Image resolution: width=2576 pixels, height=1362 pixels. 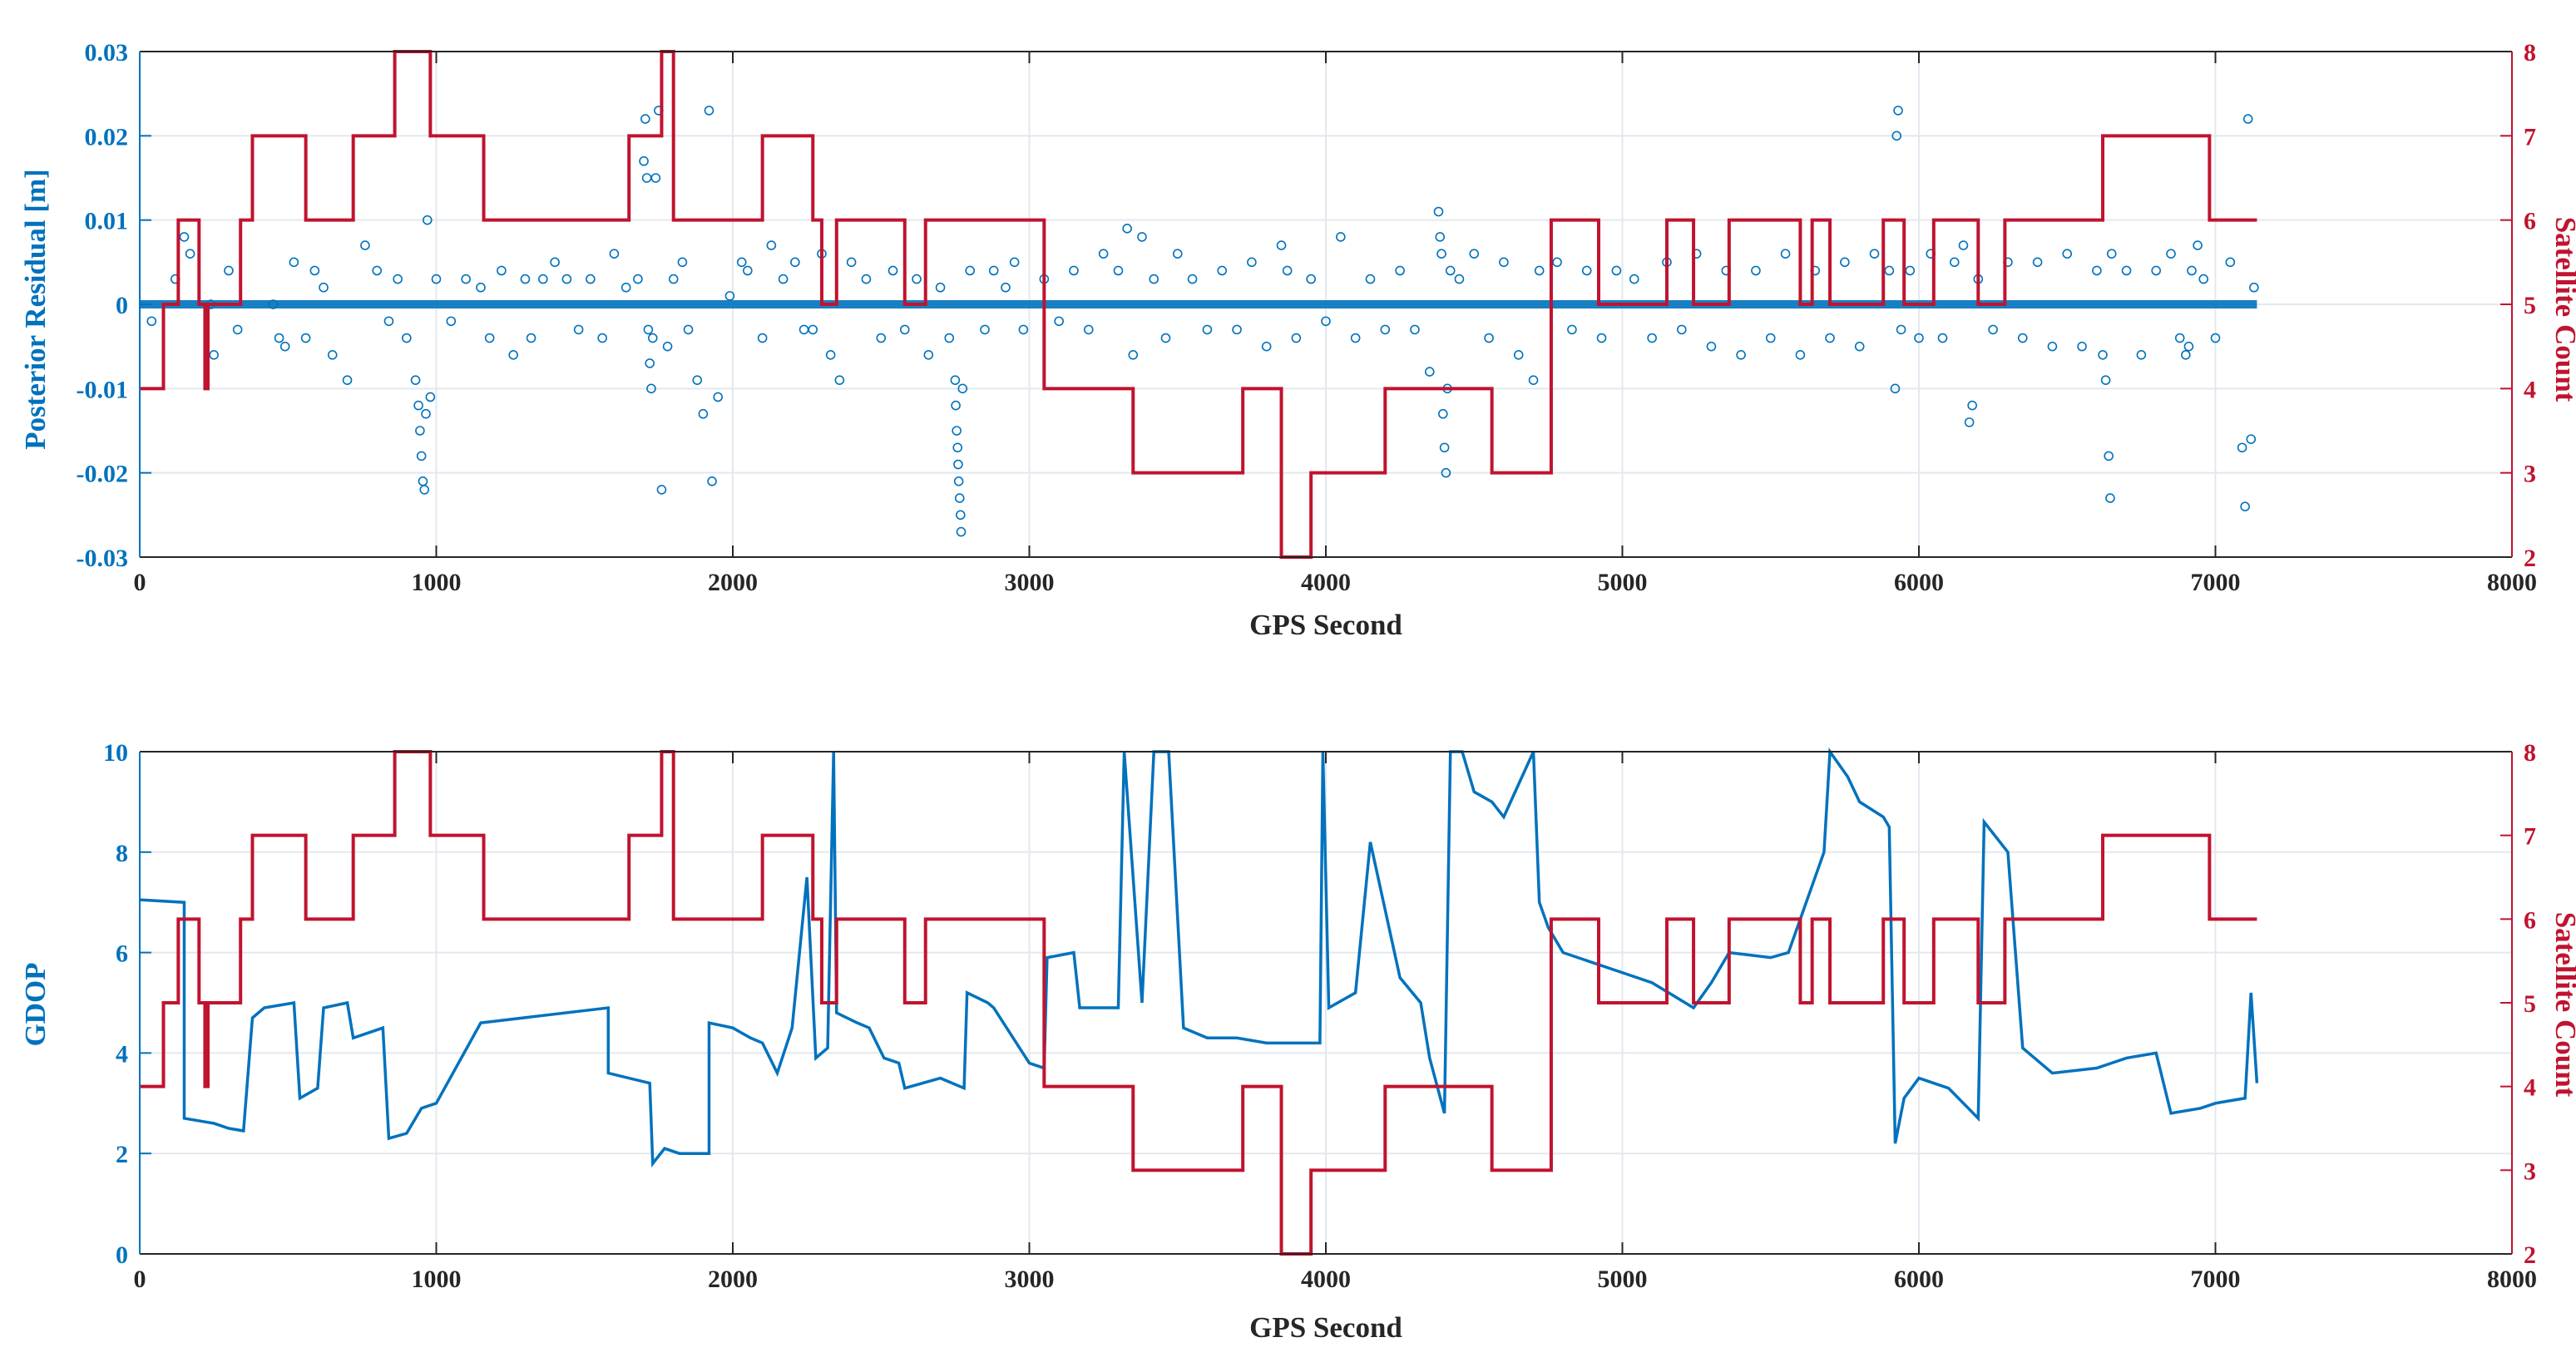 I want to click on x-tick-label: 5000, so click(x=1623, y=582).